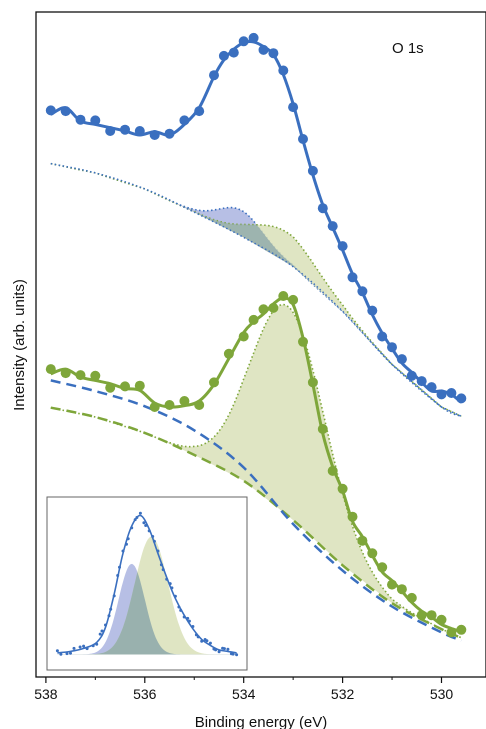  What do you see at coordinates (244, 694) in the screenshot?
I see `x-tick-label: 534` at bounding box center [244, 694].